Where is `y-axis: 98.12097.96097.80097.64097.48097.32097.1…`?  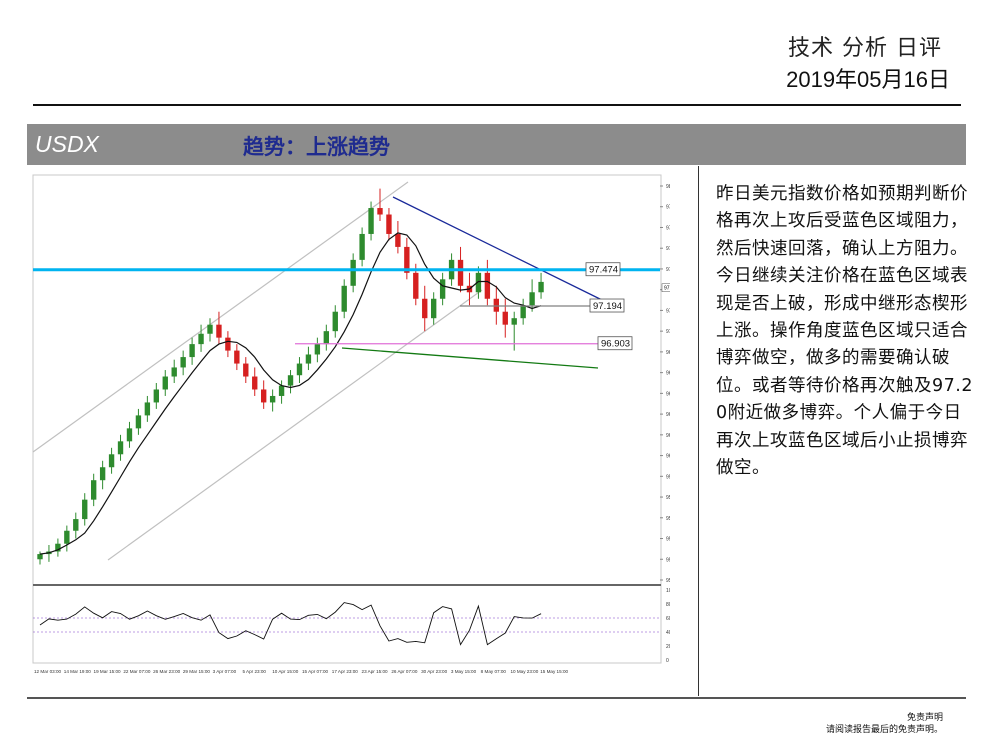 y-axis: 98.12097.96097.80097.64097.48097.32097.1… is located at coordinates (665, 384).